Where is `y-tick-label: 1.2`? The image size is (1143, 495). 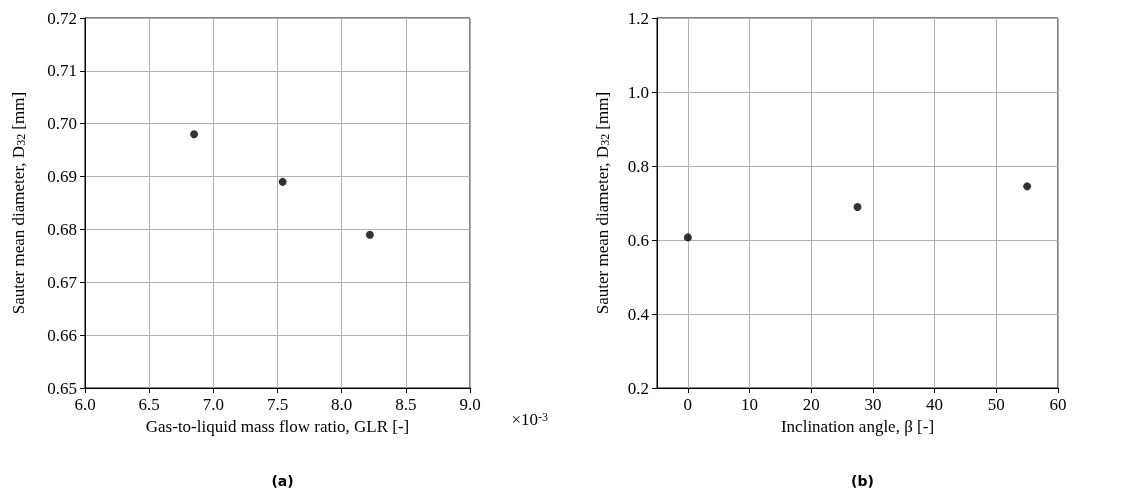
y-tick-label: 1.2 is located at coordinates (638, 18).